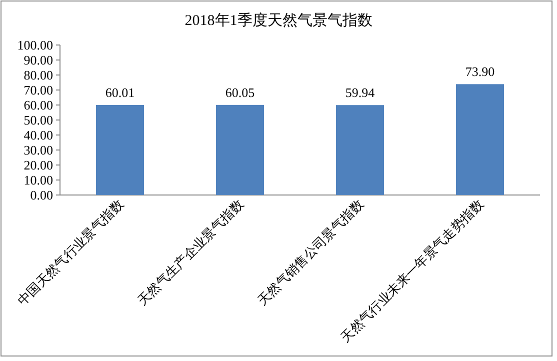 The image size is (557, 361). I want to click on y-tick-label: 50.00, so click(38, 120).